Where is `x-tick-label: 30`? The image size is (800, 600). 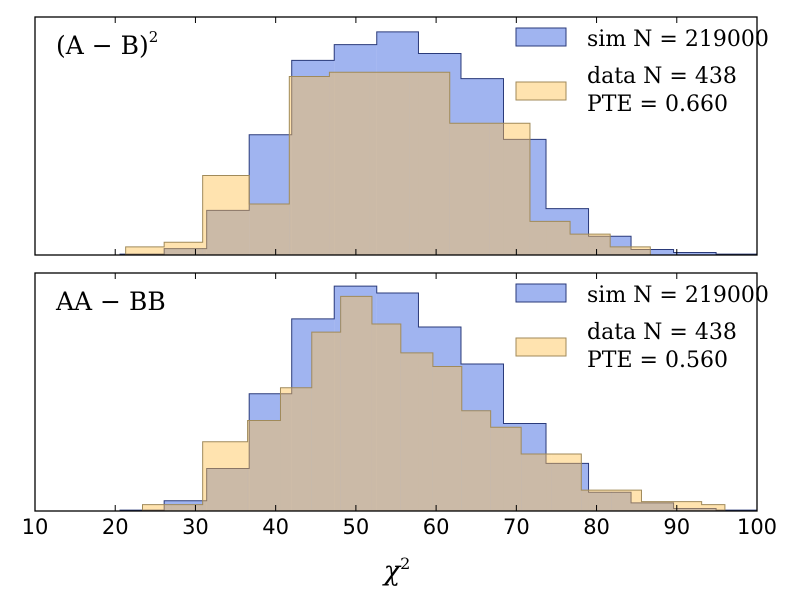
x-tick-label: 30 is located at coordinates (195, 527).